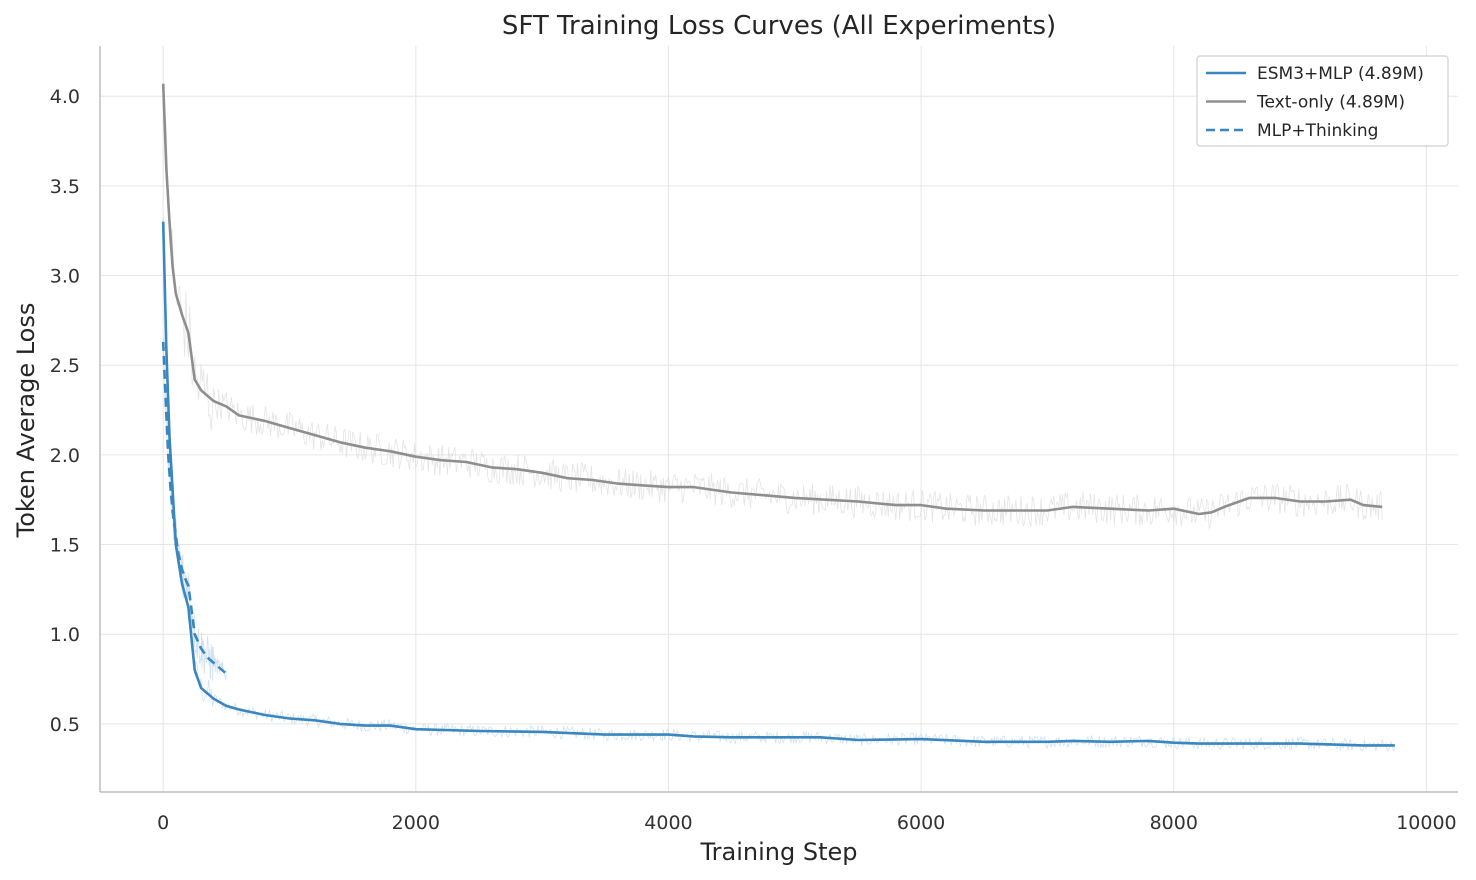 This screenshot has height=880, width=1476. Describe the element at coordinates (65, 456) in the screenshot. I see `y-tick-label: 2.0` at that location.